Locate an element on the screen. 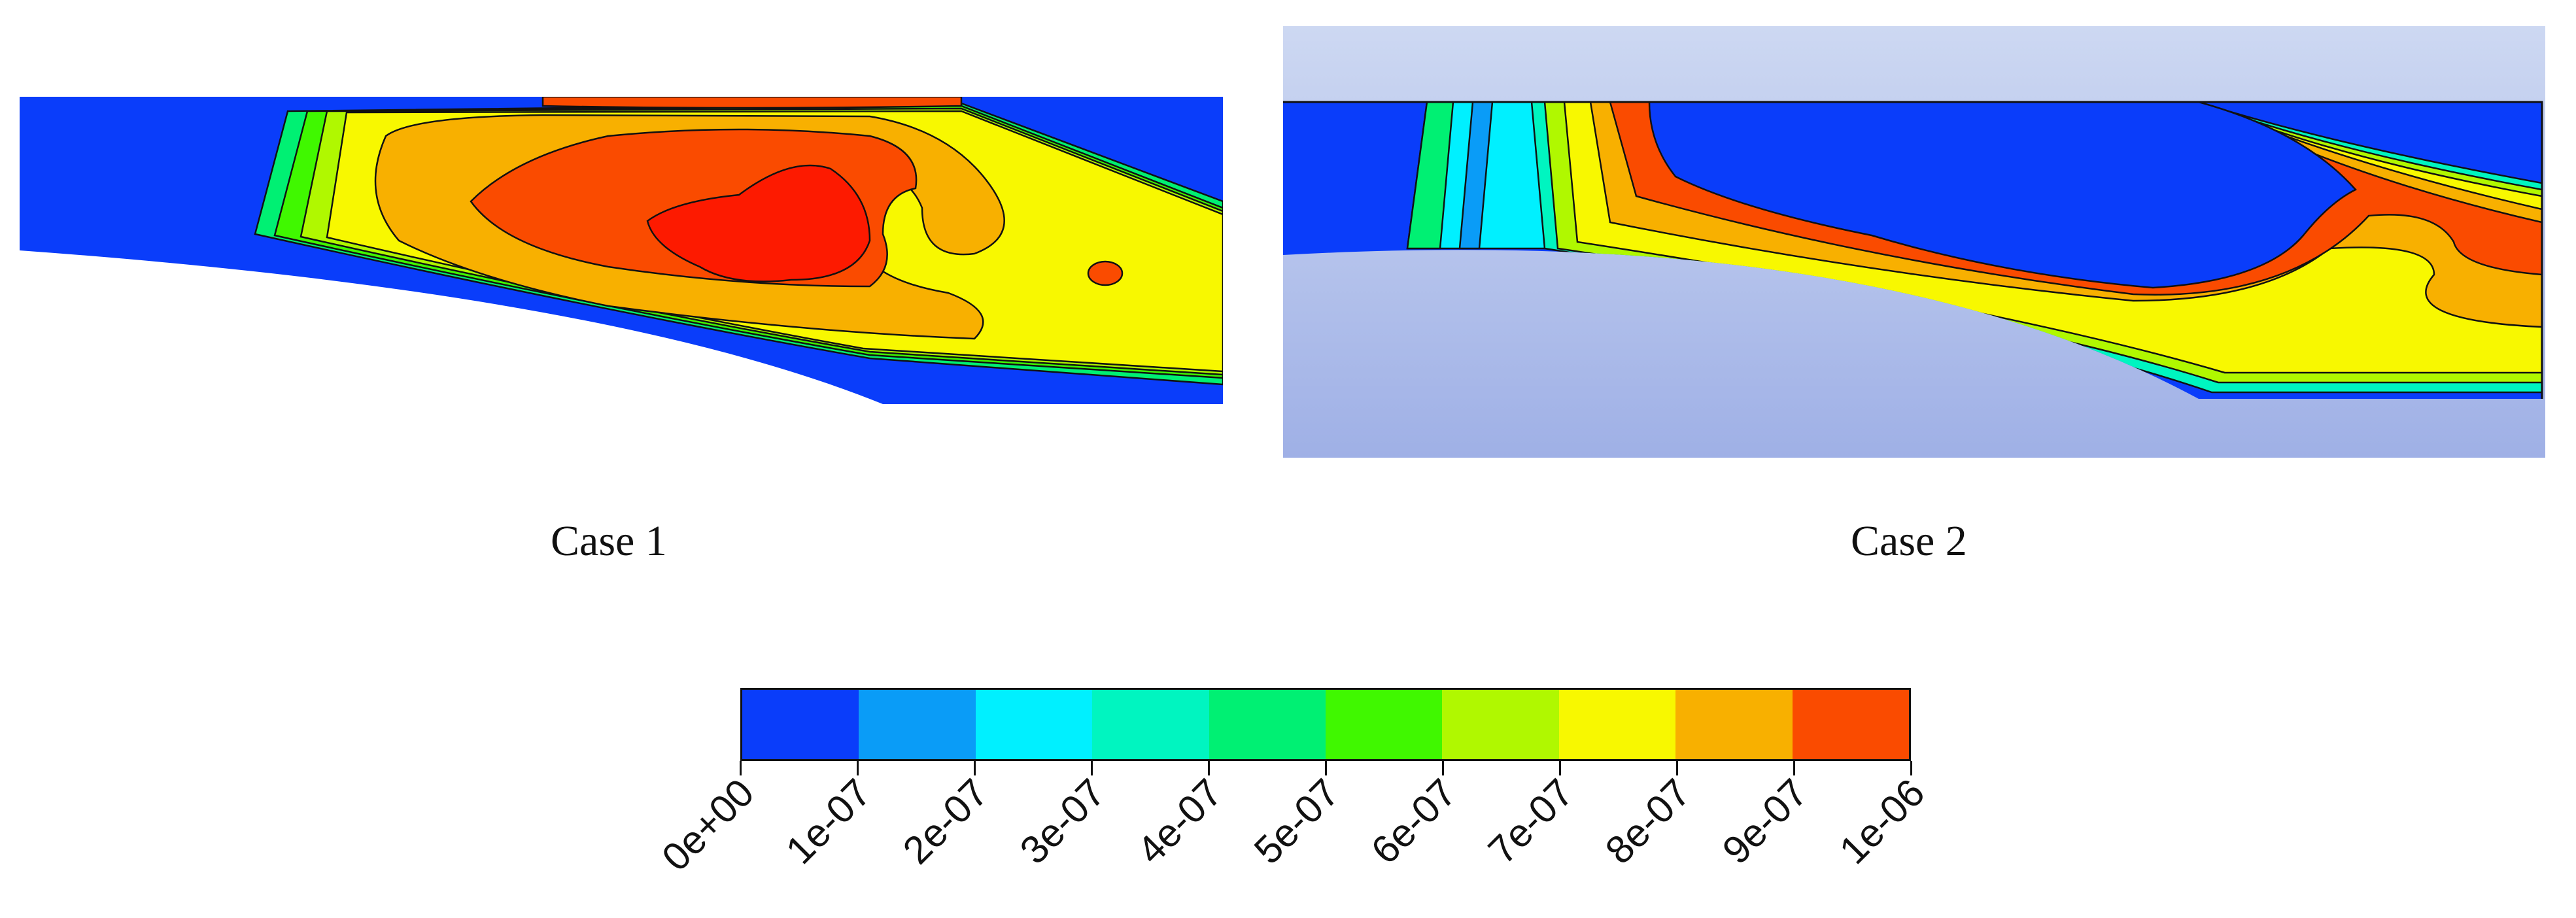  colorbar-tick-label: 1e-06 is located at coordinates (1882, 821).